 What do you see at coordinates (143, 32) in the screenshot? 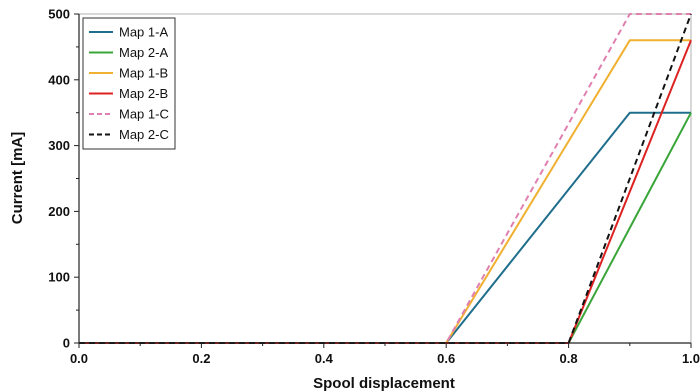
I see `legend-label: Map 1-A` at bounding box center [143, 32].